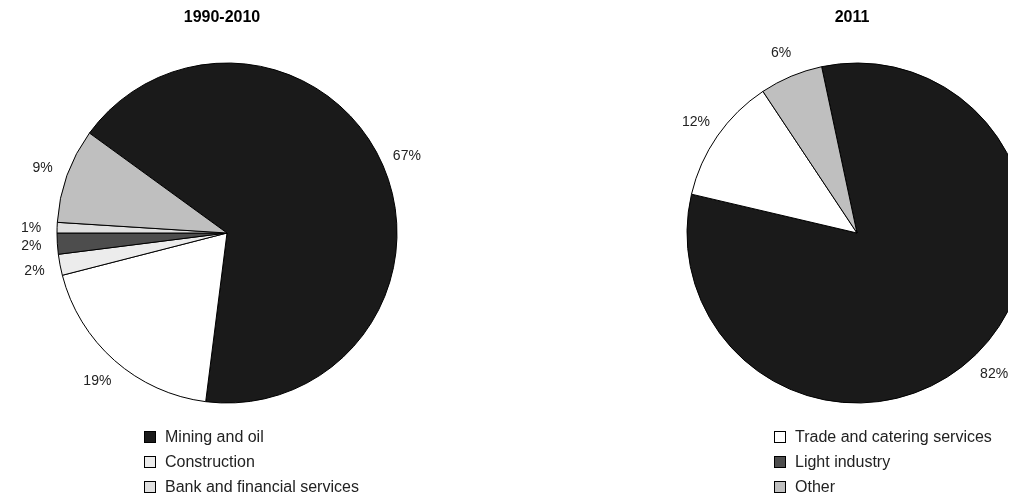 The height and width of the screenshot is (498, 1014). I want to click on chart-title: 1990-2010, so click(222, 17).